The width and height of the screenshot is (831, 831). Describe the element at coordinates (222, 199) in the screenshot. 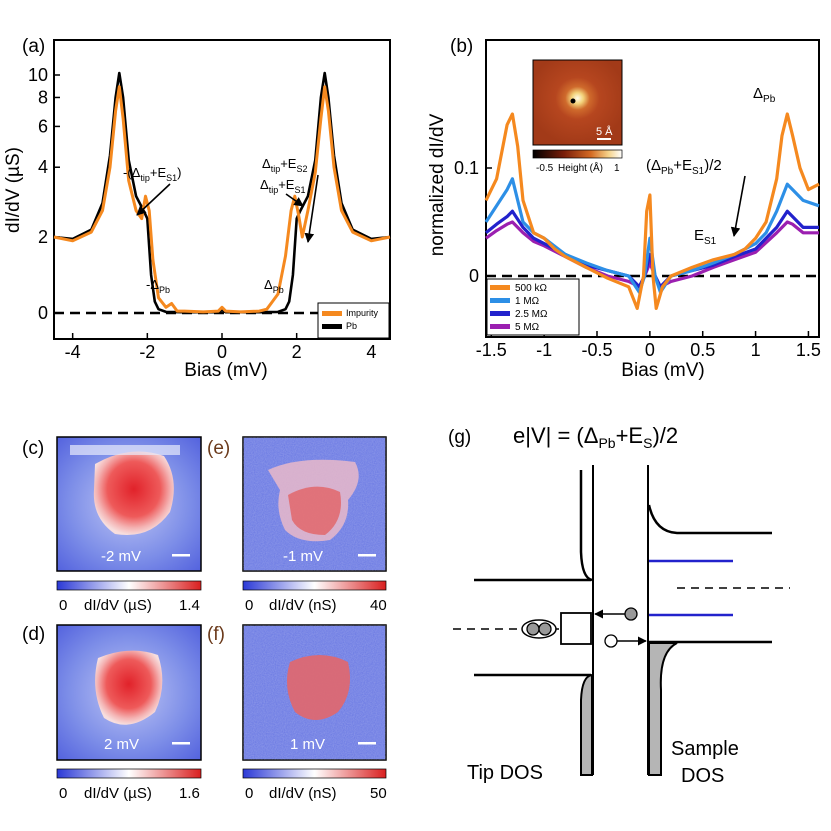

I see `a-series-impurity` at that location.